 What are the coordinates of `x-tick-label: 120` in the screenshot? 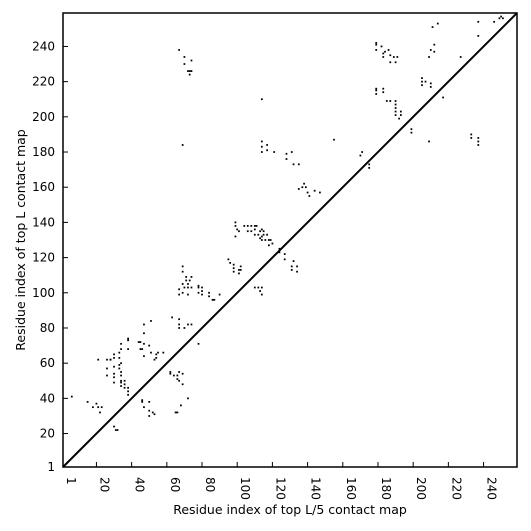 It's located at (280, 488).